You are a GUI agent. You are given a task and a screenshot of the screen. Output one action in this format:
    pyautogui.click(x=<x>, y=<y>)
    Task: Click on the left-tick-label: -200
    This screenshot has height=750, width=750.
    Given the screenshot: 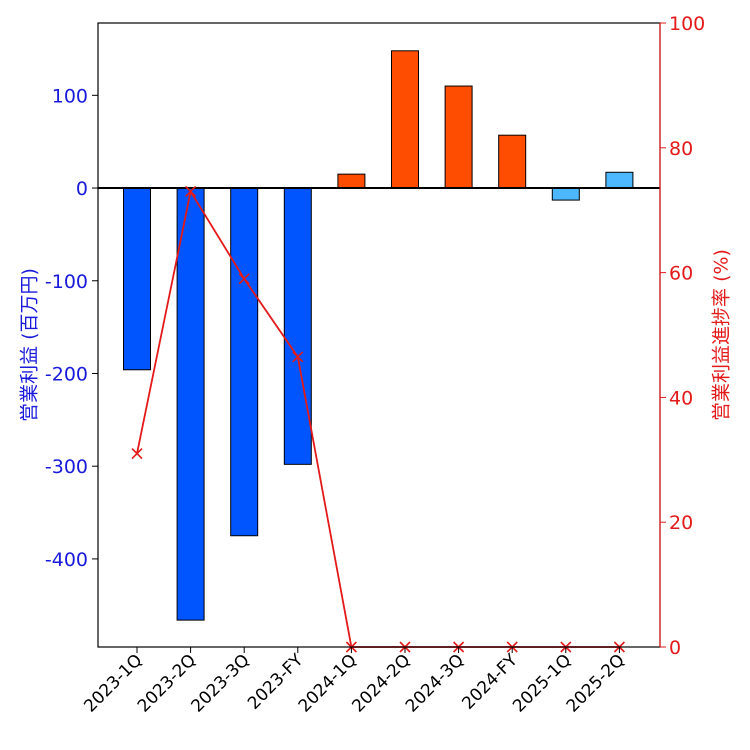 What is the action you would take?
    pyautogui.click(x=66, y=374)
    